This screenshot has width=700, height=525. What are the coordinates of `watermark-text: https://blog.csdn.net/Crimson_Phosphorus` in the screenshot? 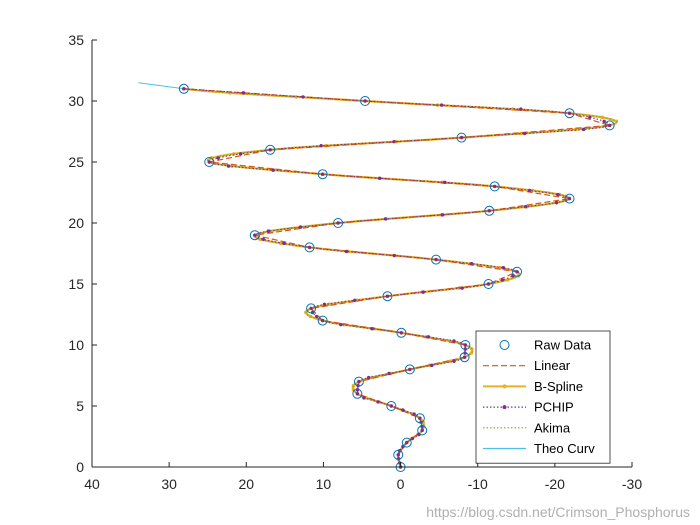 It's located at (558, 512).